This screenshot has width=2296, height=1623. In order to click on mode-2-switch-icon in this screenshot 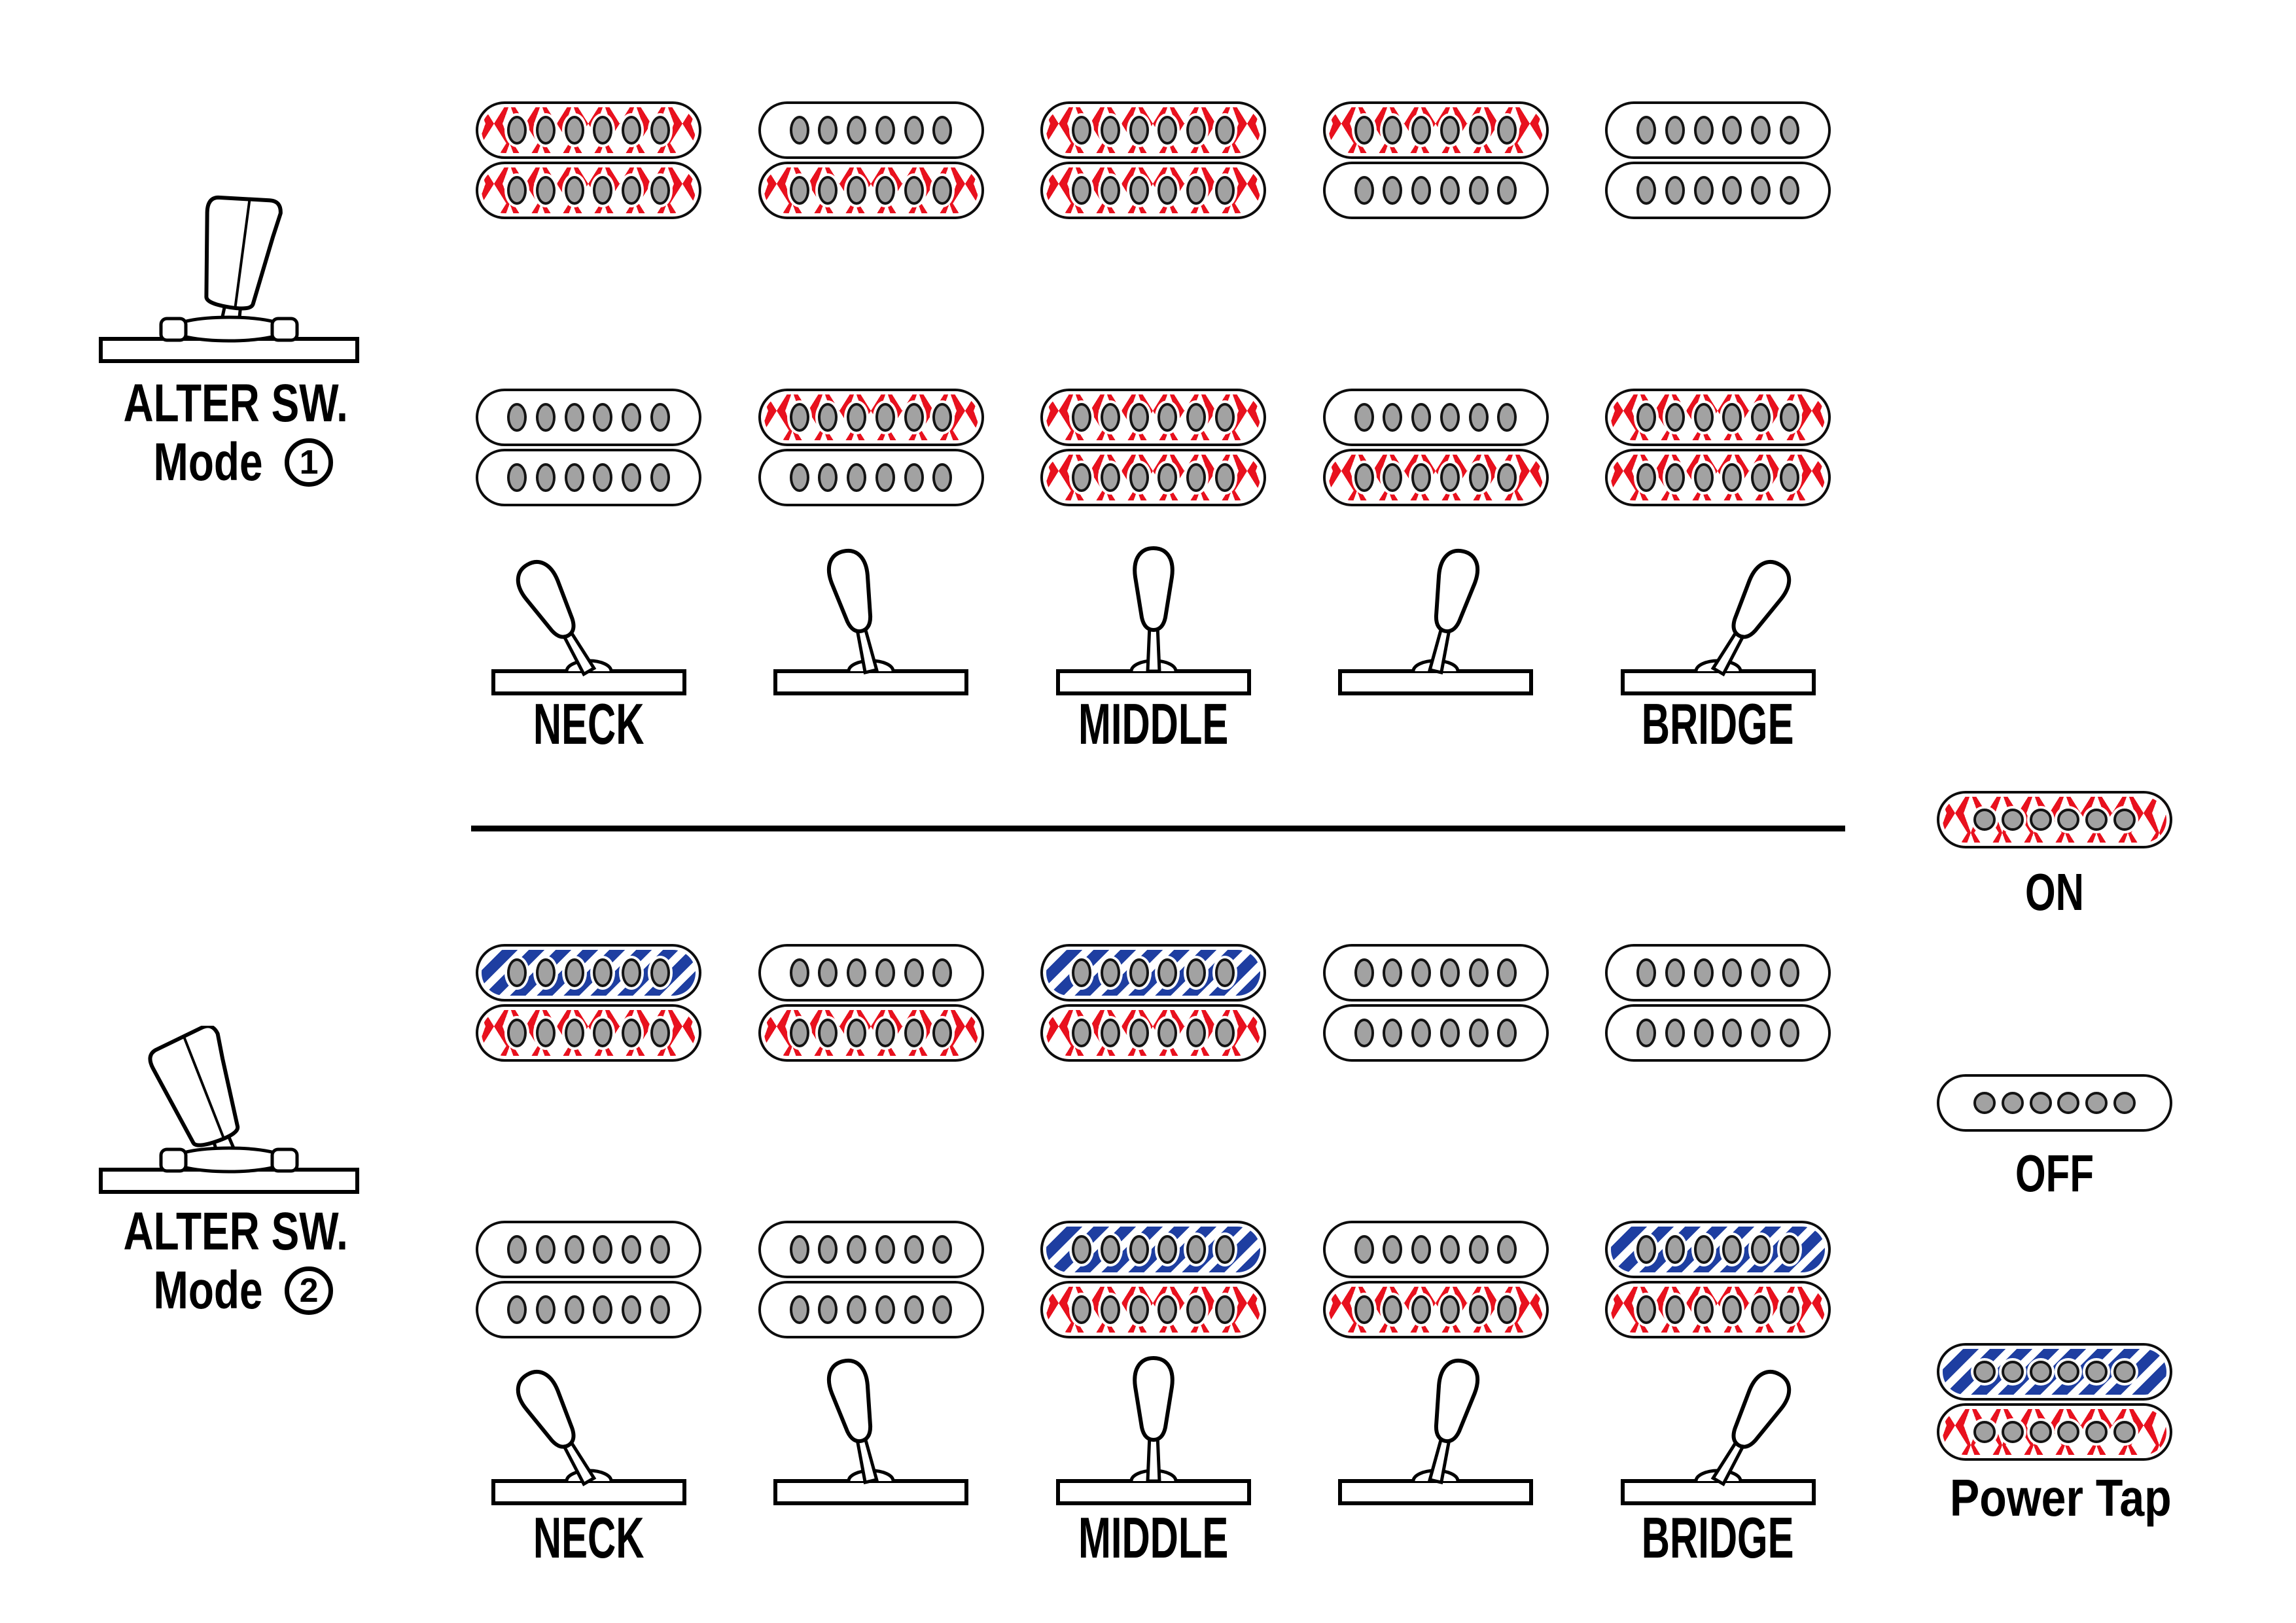, I will do `click(229, 1111)`.